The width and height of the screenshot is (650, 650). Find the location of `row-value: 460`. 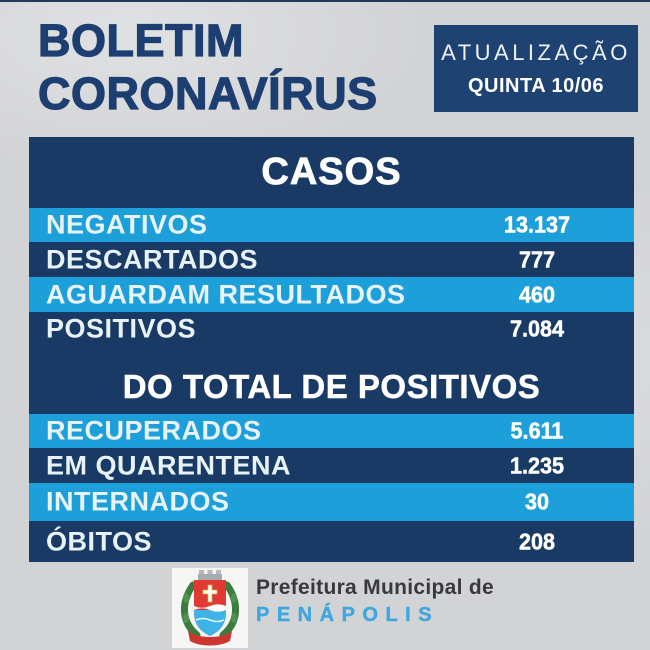

row-value: 460 is located at coordinates (537, 294).